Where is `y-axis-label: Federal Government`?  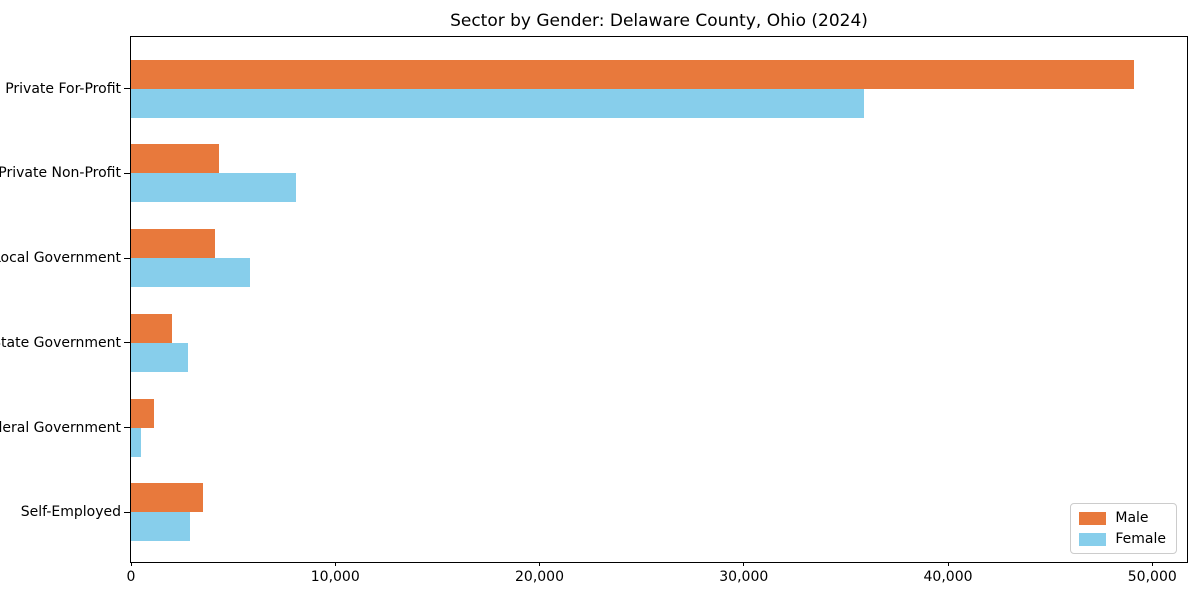 y-axis-label: Federal Government is located at coordinates (60, 427).